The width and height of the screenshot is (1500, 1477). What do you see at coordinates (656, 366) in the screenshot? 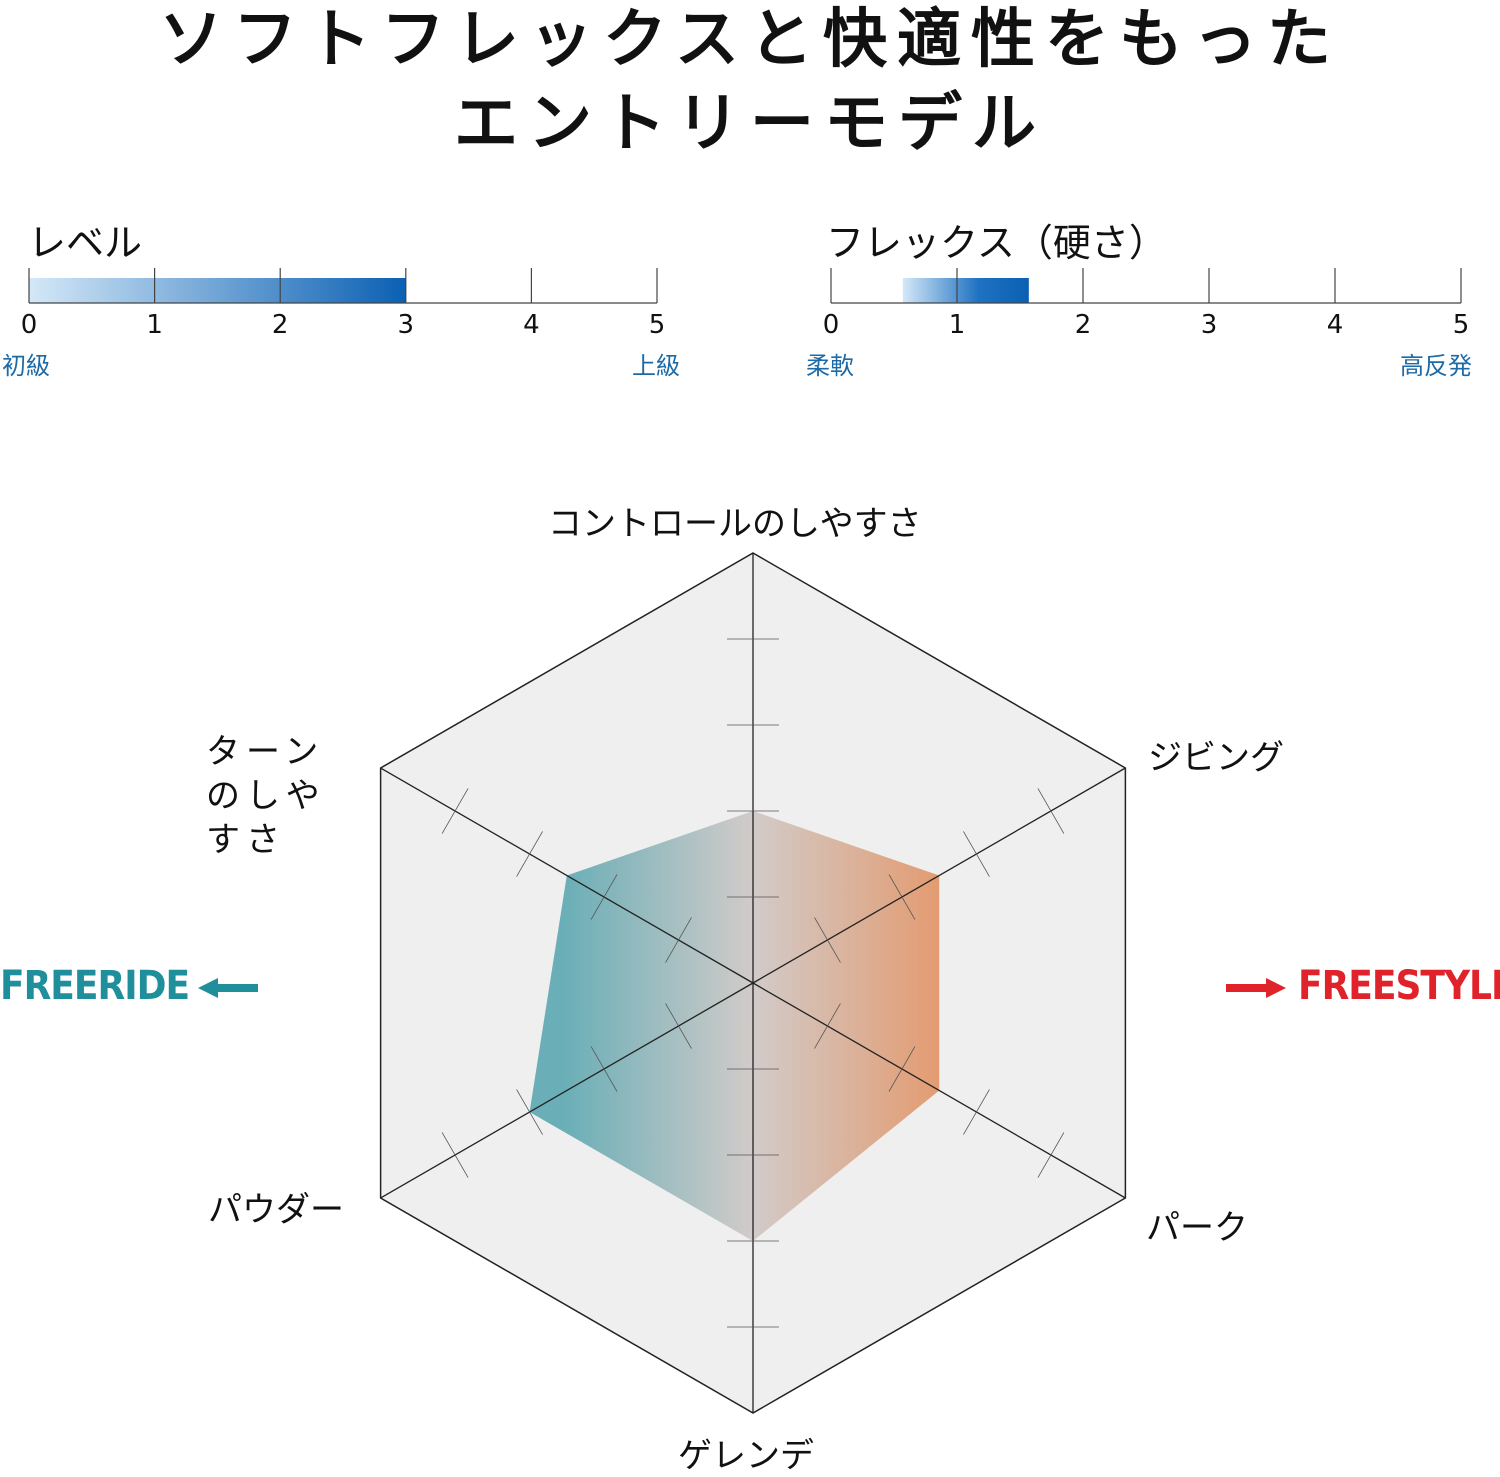
I see `level-right-end-label: 上級` at bounding box center [656, 366].